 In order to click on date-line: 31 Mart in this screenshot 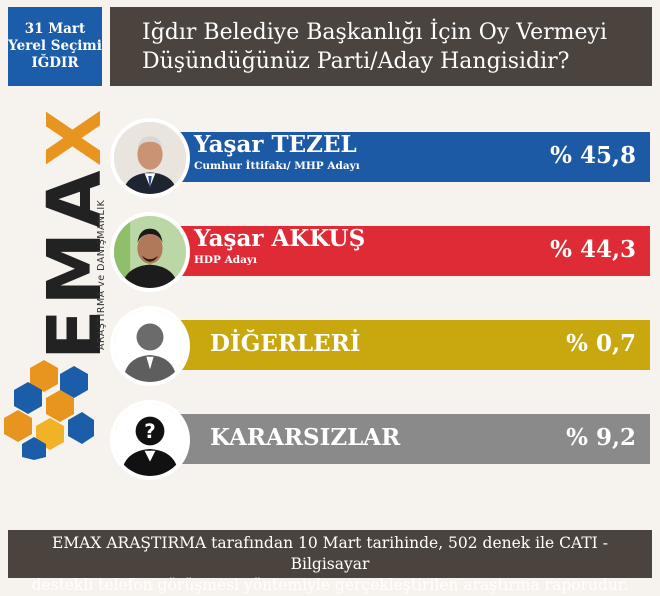, I will do `click(55, 29)`.